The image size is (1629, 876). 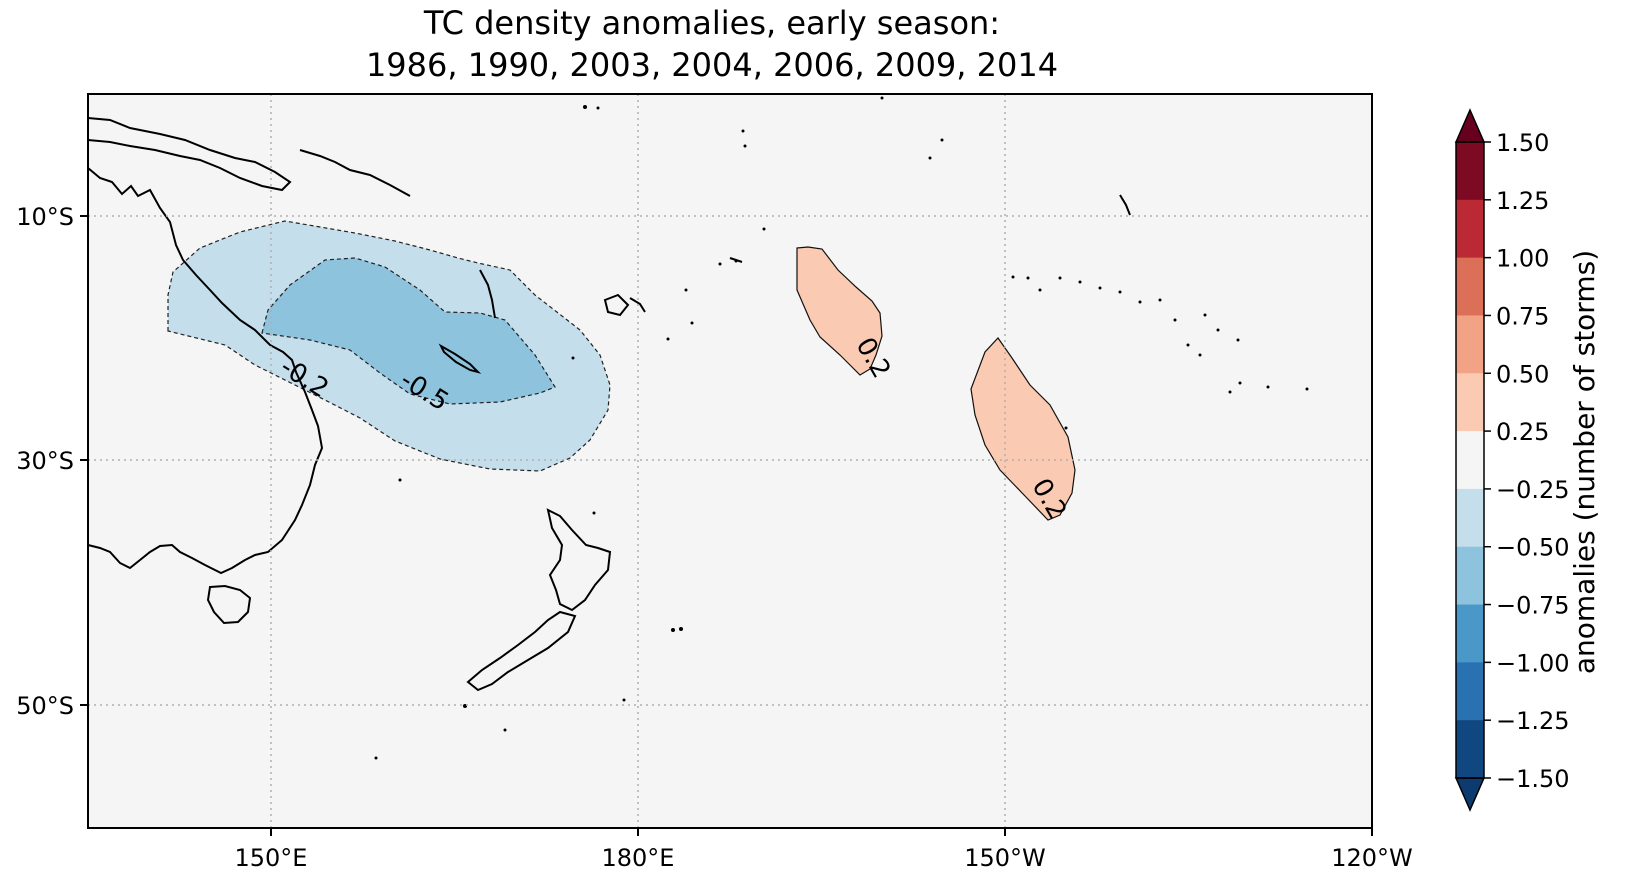 I want to click on colorbar-tick-label: 0.50, so click(x=1522, y=374).